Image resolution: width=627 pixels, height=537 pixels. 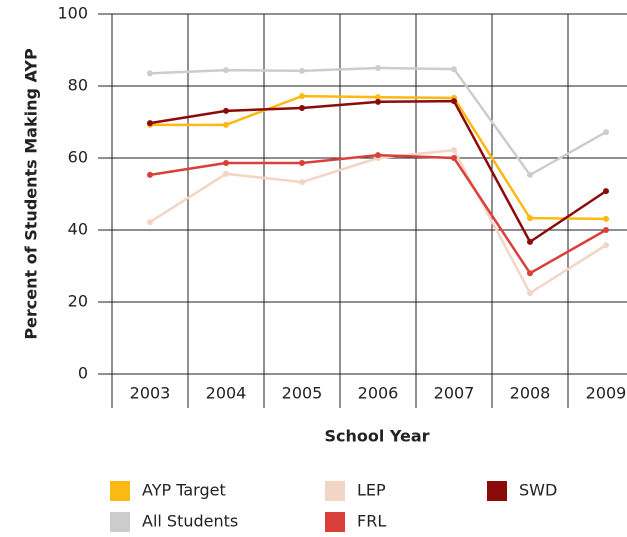 What do you see at coordinates (378, 393) in the screenshot?
I see `x-tick-label: 2006` at bounding box center [378, 393].